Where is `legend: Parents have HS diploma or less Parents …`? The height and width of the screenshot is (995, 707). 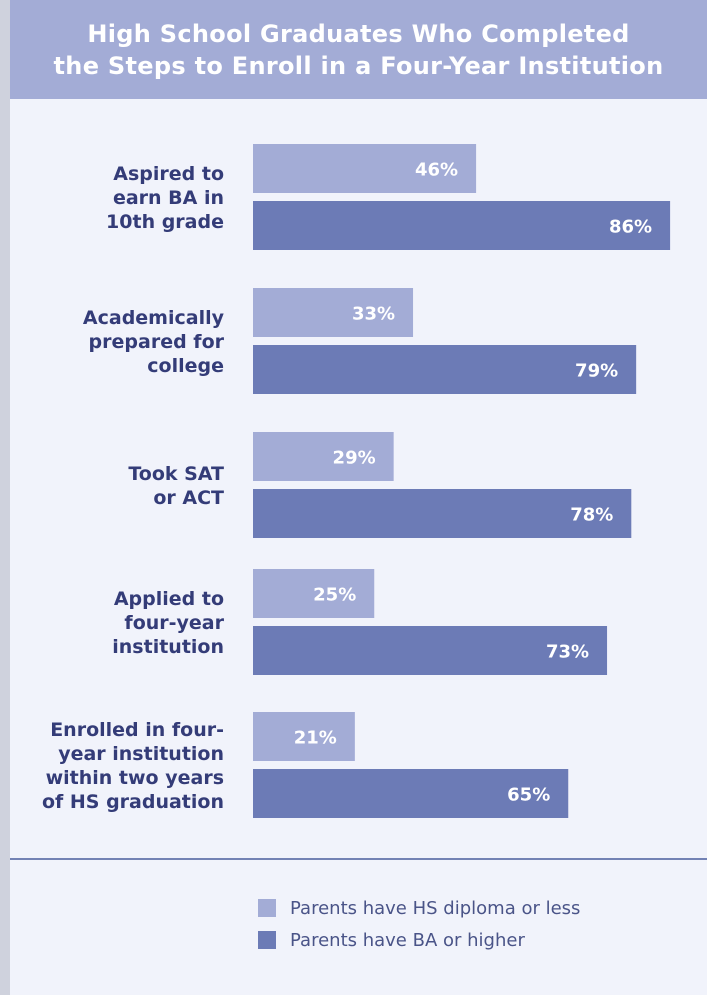
legend: Parents have HS diploma or less Parents … is located at coordinates (419, 929).